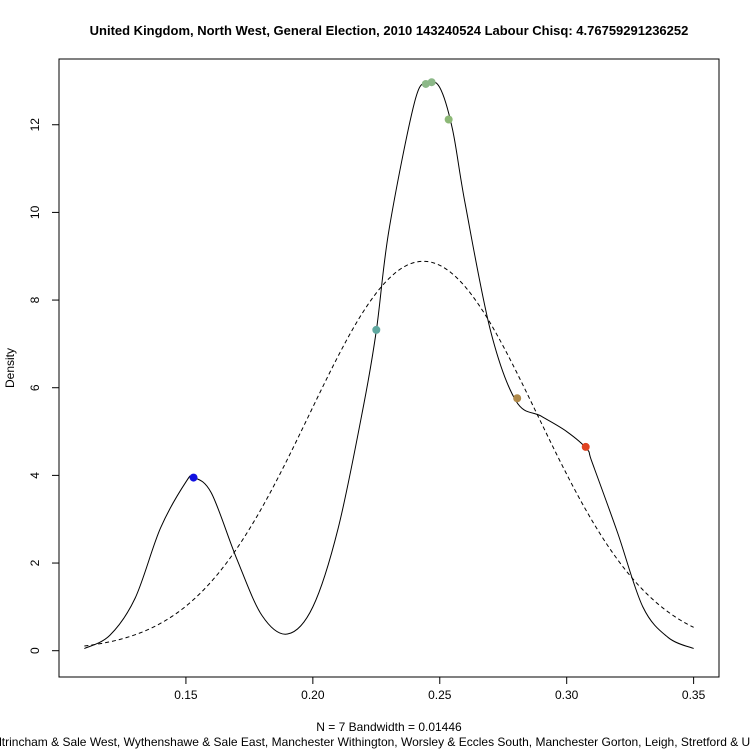 Image resolution: width=750 pixels, height=750 pixels. What do you see at coordinates (35, 475) in the screenshot?
I see `y-tick-label: 4` at bounding box center [35, 475].